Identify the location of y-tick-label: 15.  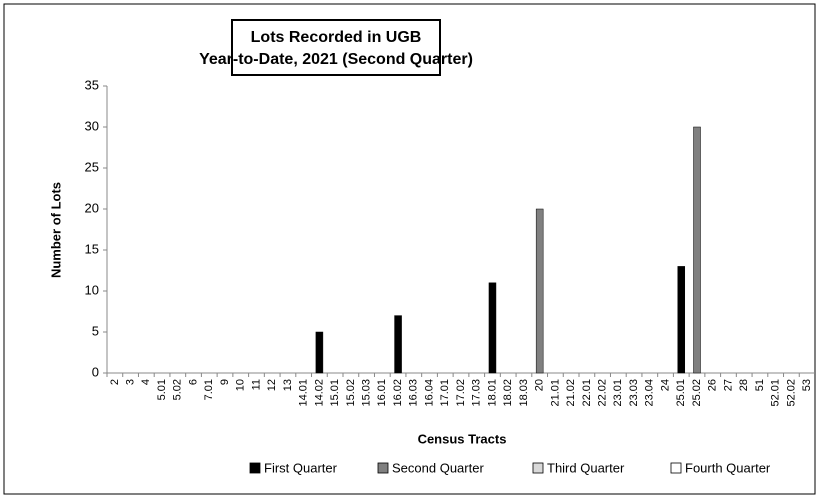
(92, 248).